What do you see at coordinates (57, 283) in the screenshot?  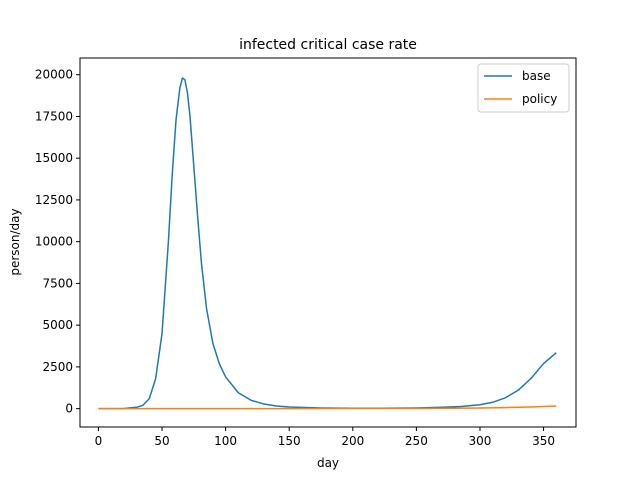 I see `y-tick-label: 7500` at bounding box center [57, 283].